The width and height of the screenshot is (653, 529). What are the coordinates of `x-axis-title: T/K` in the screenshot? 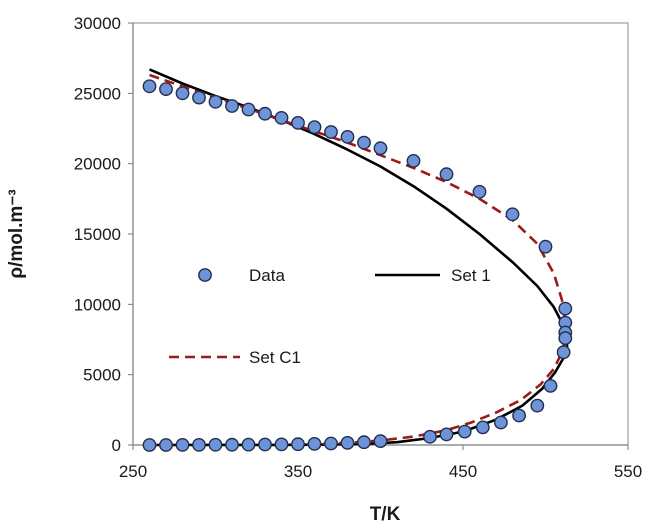 It's located at (385, 514).